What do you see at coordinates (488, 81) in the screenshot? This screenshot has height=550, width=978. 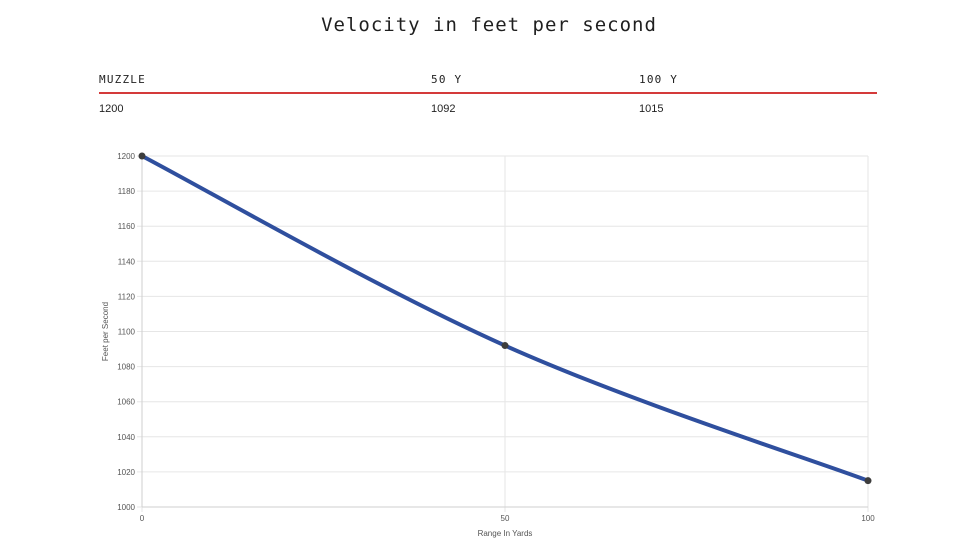 I see `table-header-row: MUZZLE 50 Y 100 Y` at bounding box center [488, 81].